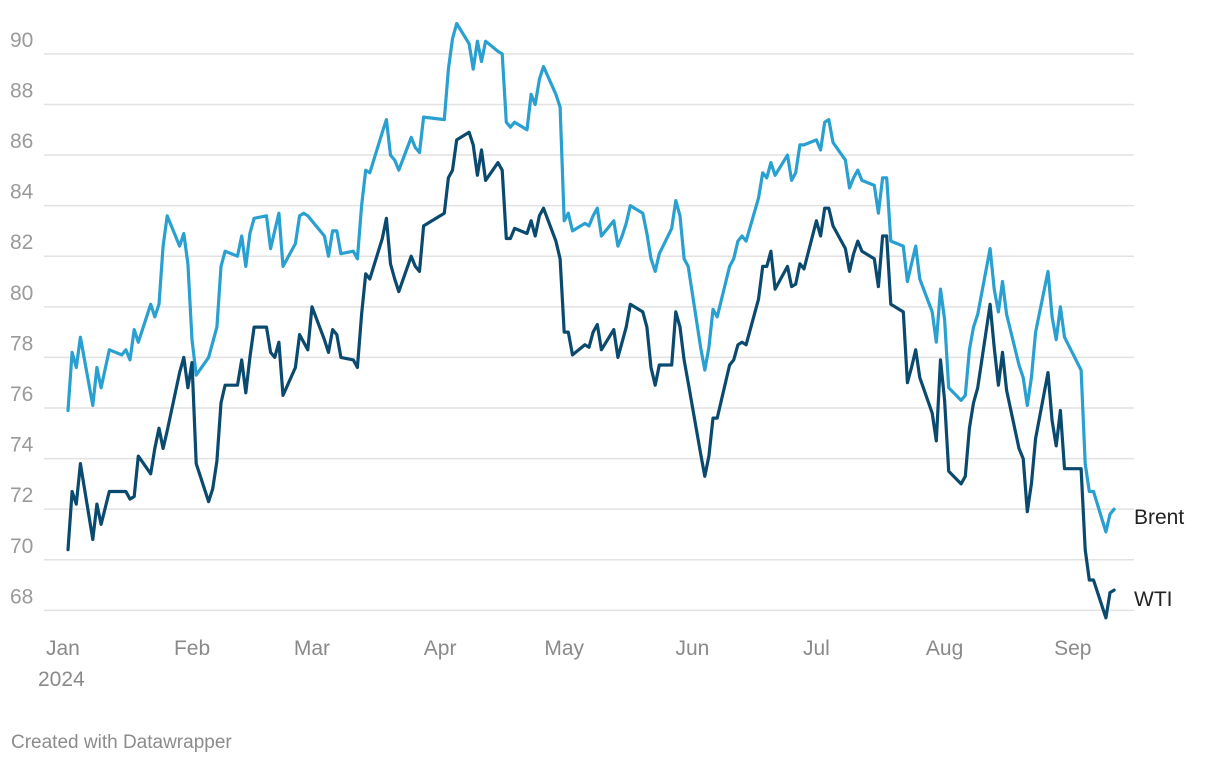  Describe the element at coordinates (21, 596) in the screenshot. I see `y-tick-label: 68` at that location.